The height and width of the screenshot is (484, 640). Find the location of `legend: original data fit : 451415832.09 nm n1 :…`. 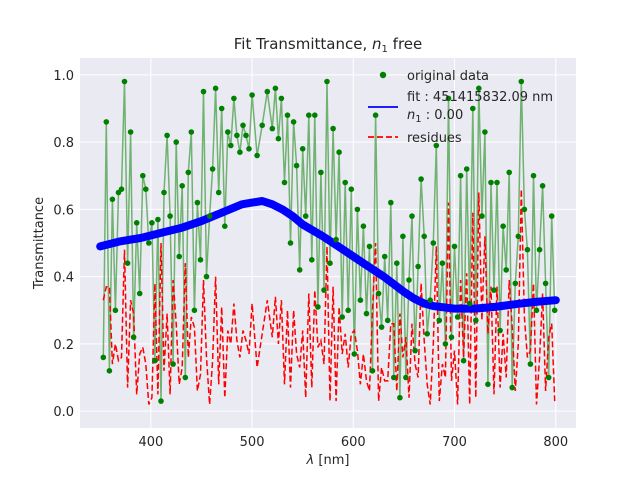

legend: original data fit : 451415832.09 nm n1 :… is located at coordinates (460, 107).